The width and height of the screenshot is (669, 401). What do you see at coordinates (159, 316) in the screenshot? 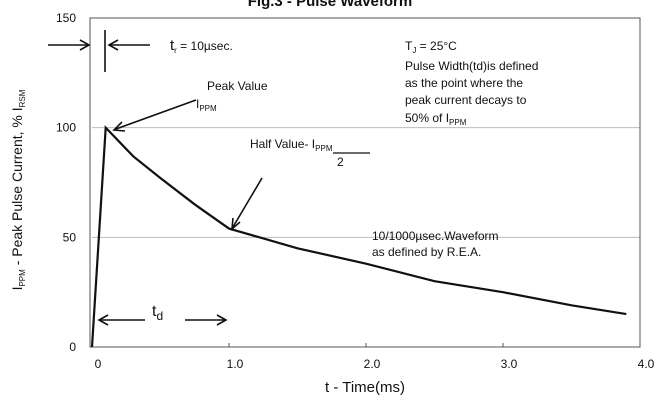
I see `annotation-sub: d` at bounding box center [159, 316].